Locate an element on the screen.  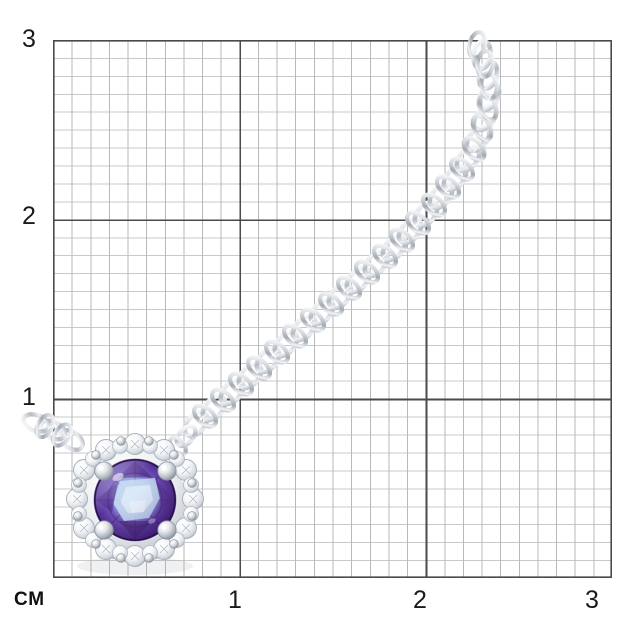
y-axis-tick-3: 3 is located at coordinates (29, 39).